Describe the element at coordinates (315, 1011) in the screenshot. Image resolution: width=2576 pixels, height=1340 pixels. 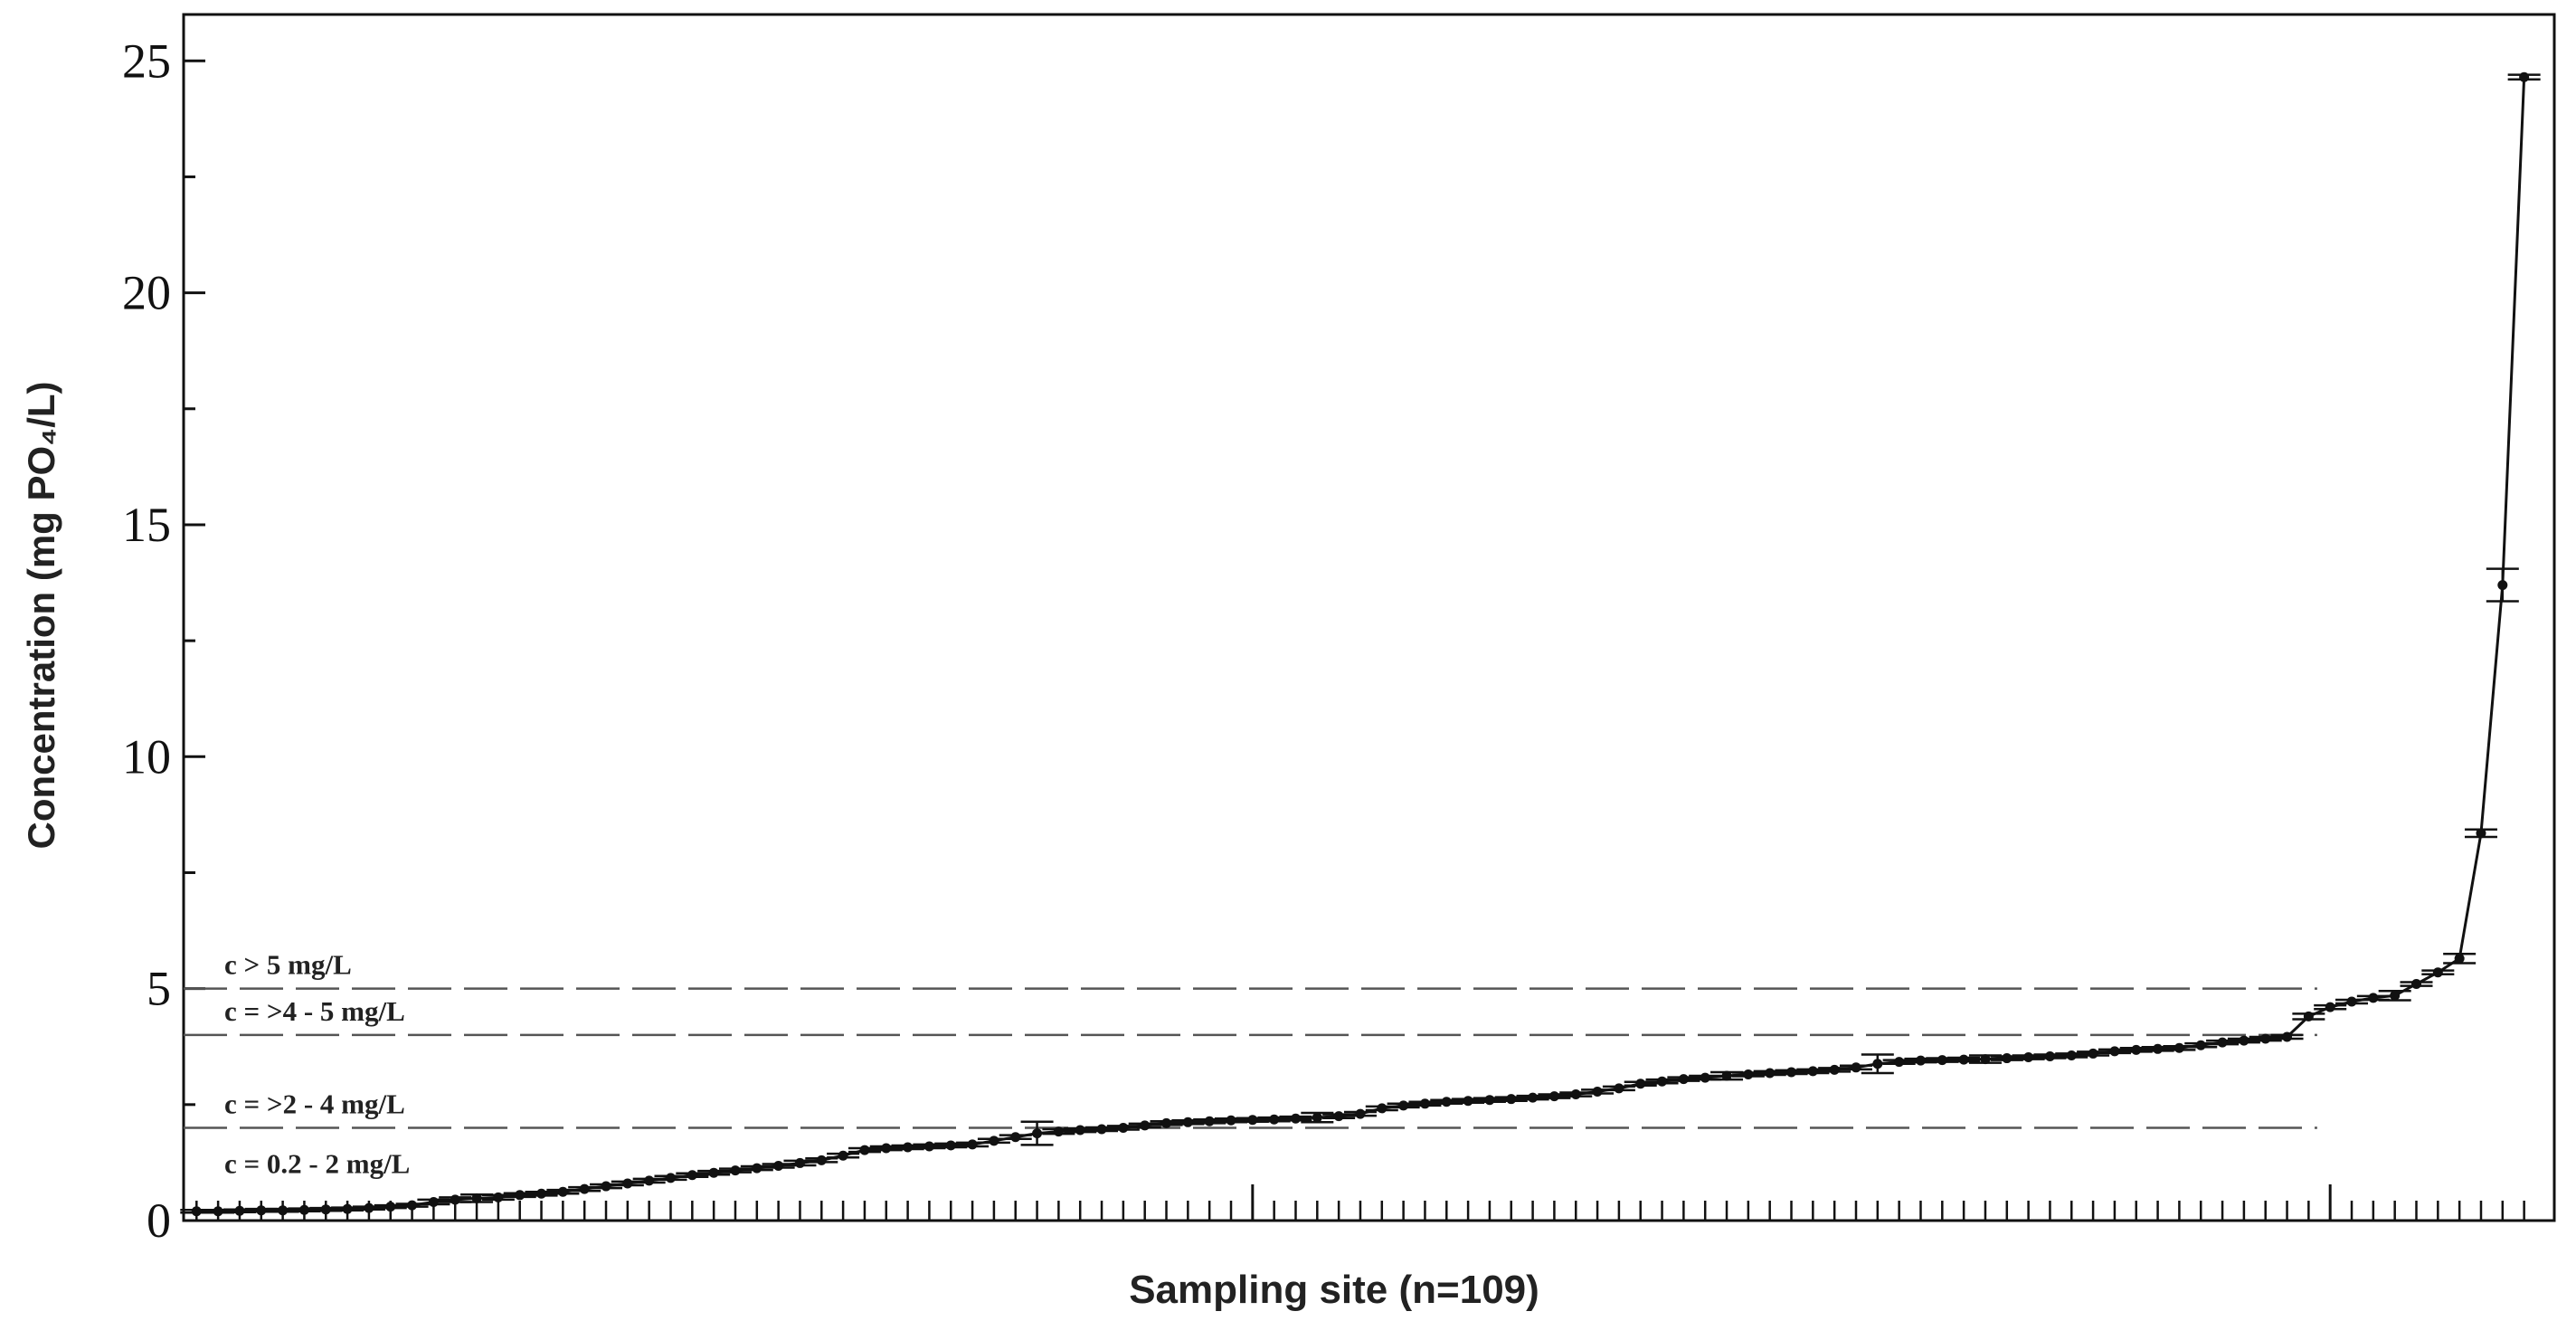
I see `threshold-label: c = >4 - 5 mg/L` at that location.